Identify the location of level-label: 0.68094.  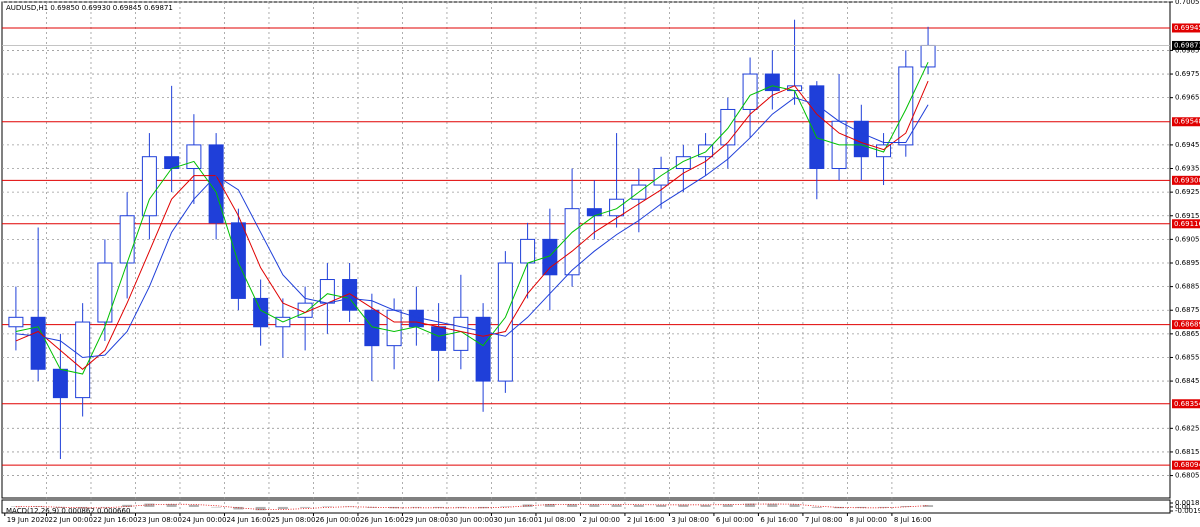
(1187, 465).